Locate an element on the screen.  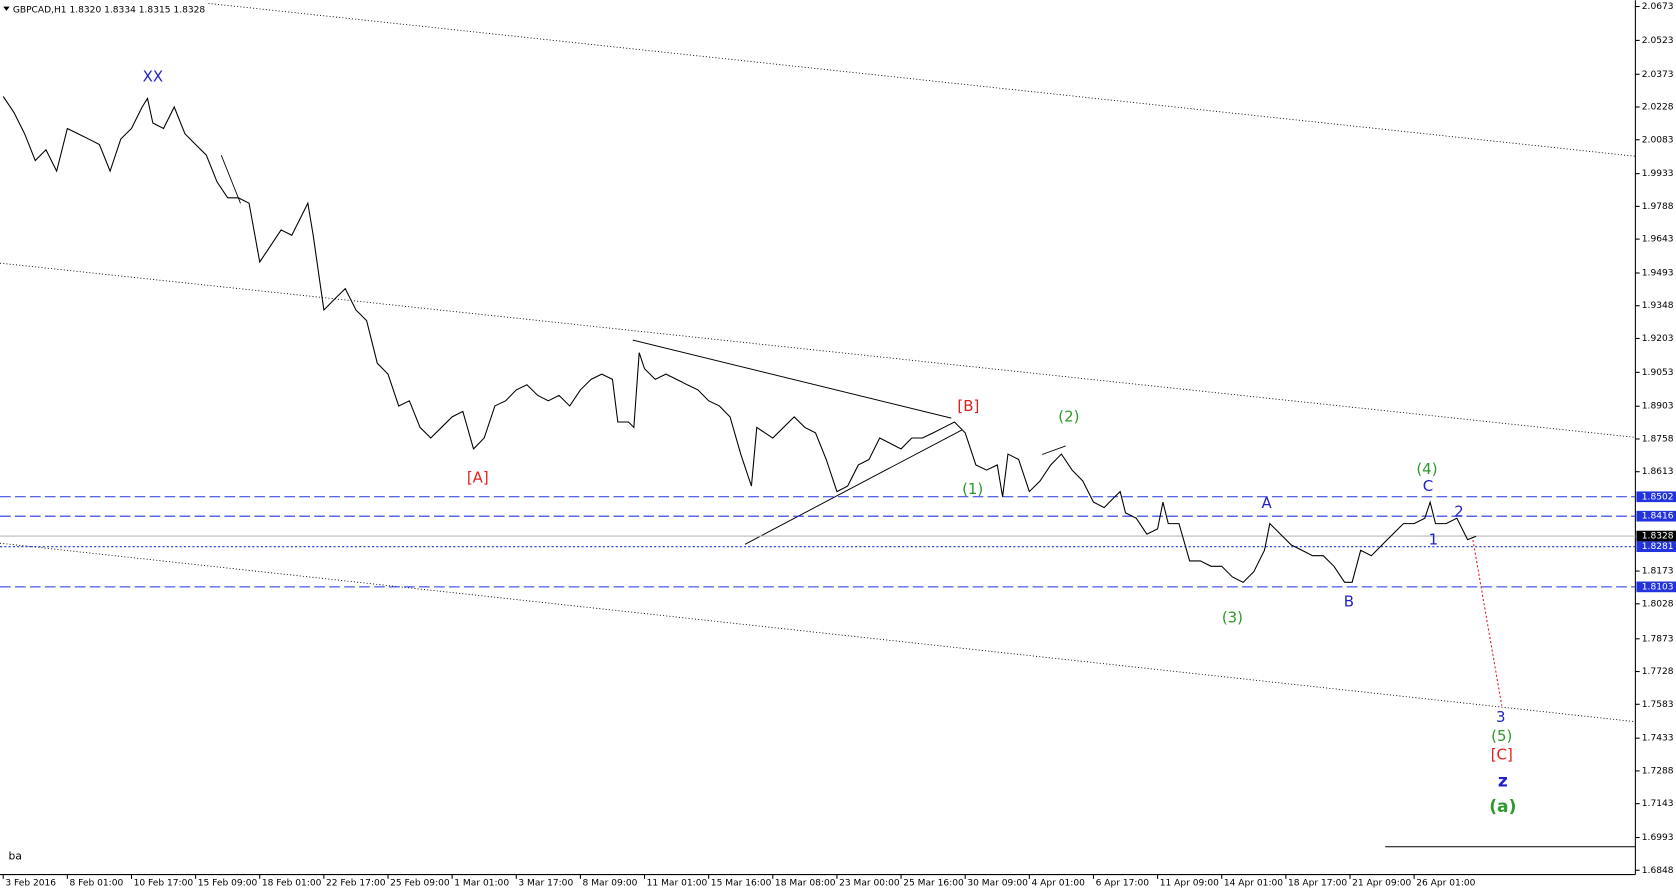
y-tick-label: 1.7143 is located at coordinates (1658, 804).